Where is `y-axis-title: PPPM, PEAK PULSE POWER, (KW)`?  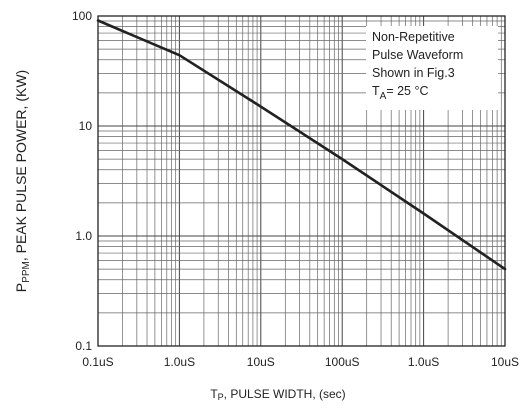
y-axis-title: PPPM, PEAK PULSE POWER, (KW) is located at coordinates (22, 181).